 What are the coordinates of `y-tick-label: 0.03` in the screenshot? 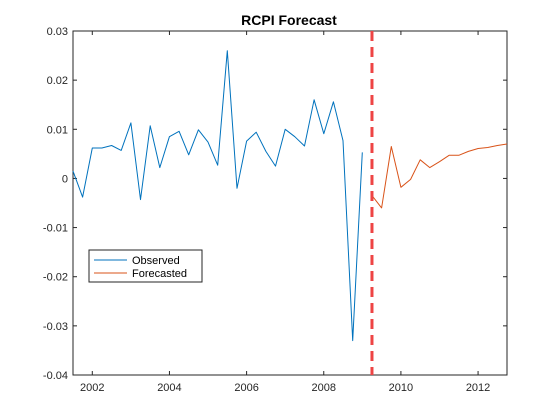 It's located at (57, 32).